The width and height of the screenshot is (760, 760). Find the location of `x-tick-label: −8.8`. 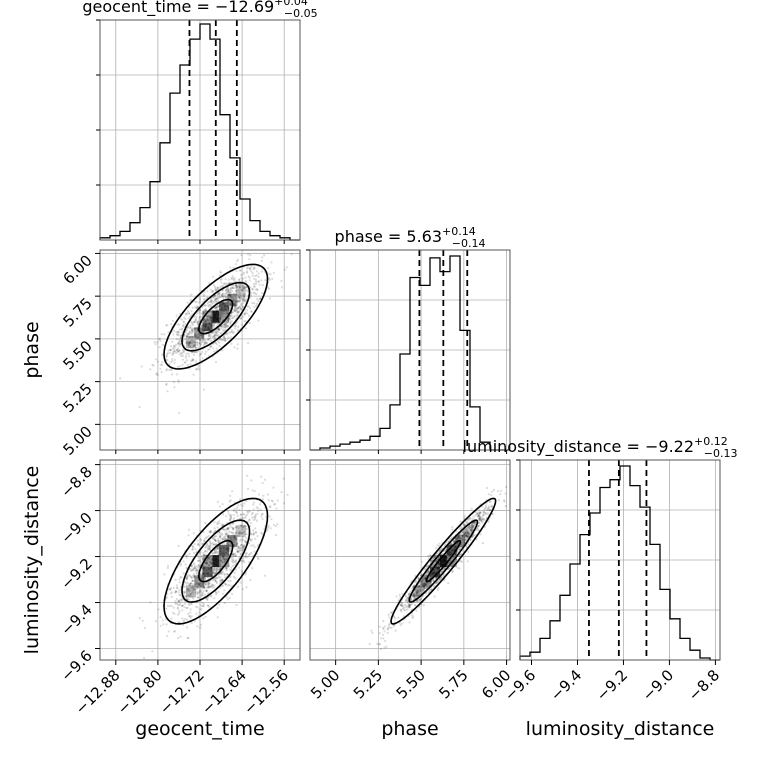

x-tick-label: −8.8 is located at coordinates (704, 685).